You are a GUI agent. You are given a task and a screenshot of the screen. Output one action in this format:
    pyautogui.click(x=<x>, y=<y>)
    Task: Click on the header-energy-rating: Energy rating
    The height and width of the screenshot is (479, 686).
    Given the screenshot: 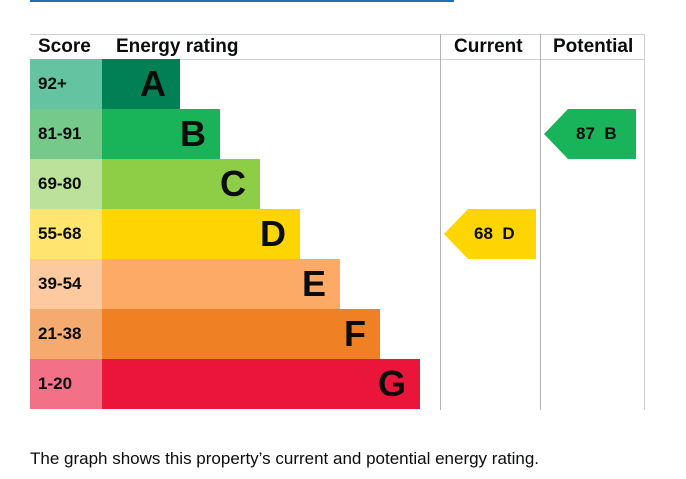 What is the action you would take?
    pyautogui.click(x=177, y=46)
    